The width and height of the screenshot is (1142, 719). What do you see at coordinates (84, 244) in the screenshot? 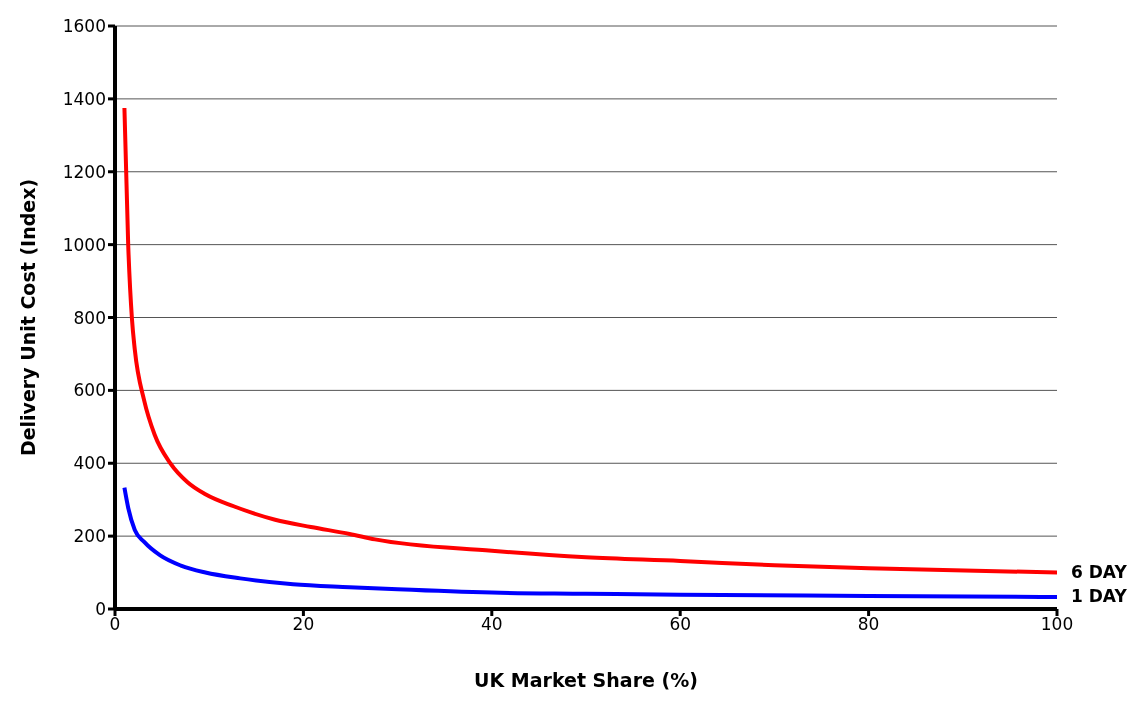
I see `y-tick-label: 1000` at bounding box center [84, 244].